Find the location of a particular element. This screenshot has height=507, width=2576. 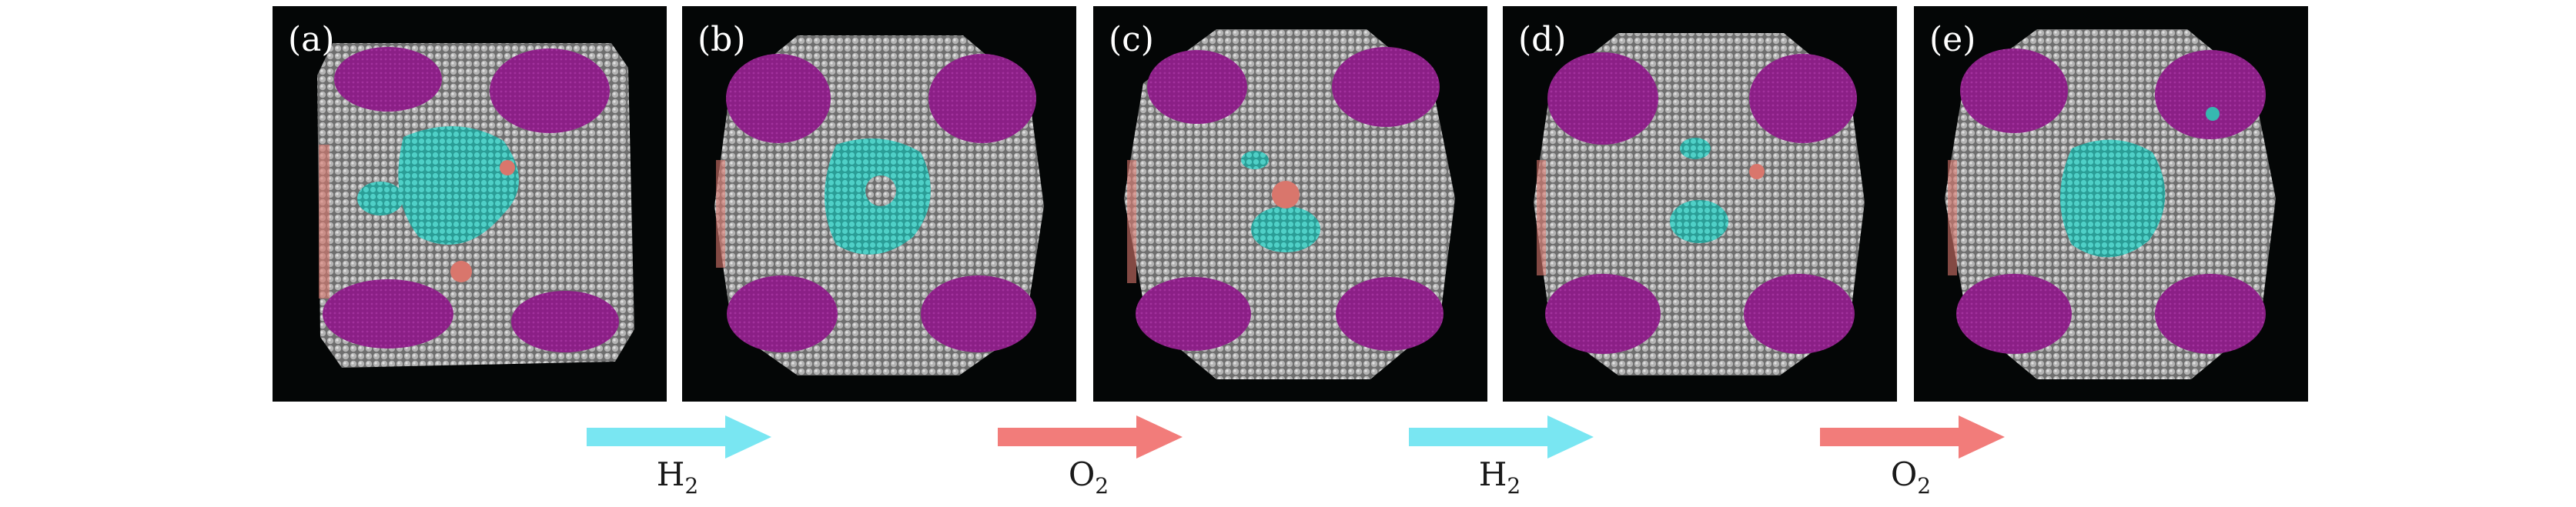

panel-e: (e) is located at coordinates (2111, 204).